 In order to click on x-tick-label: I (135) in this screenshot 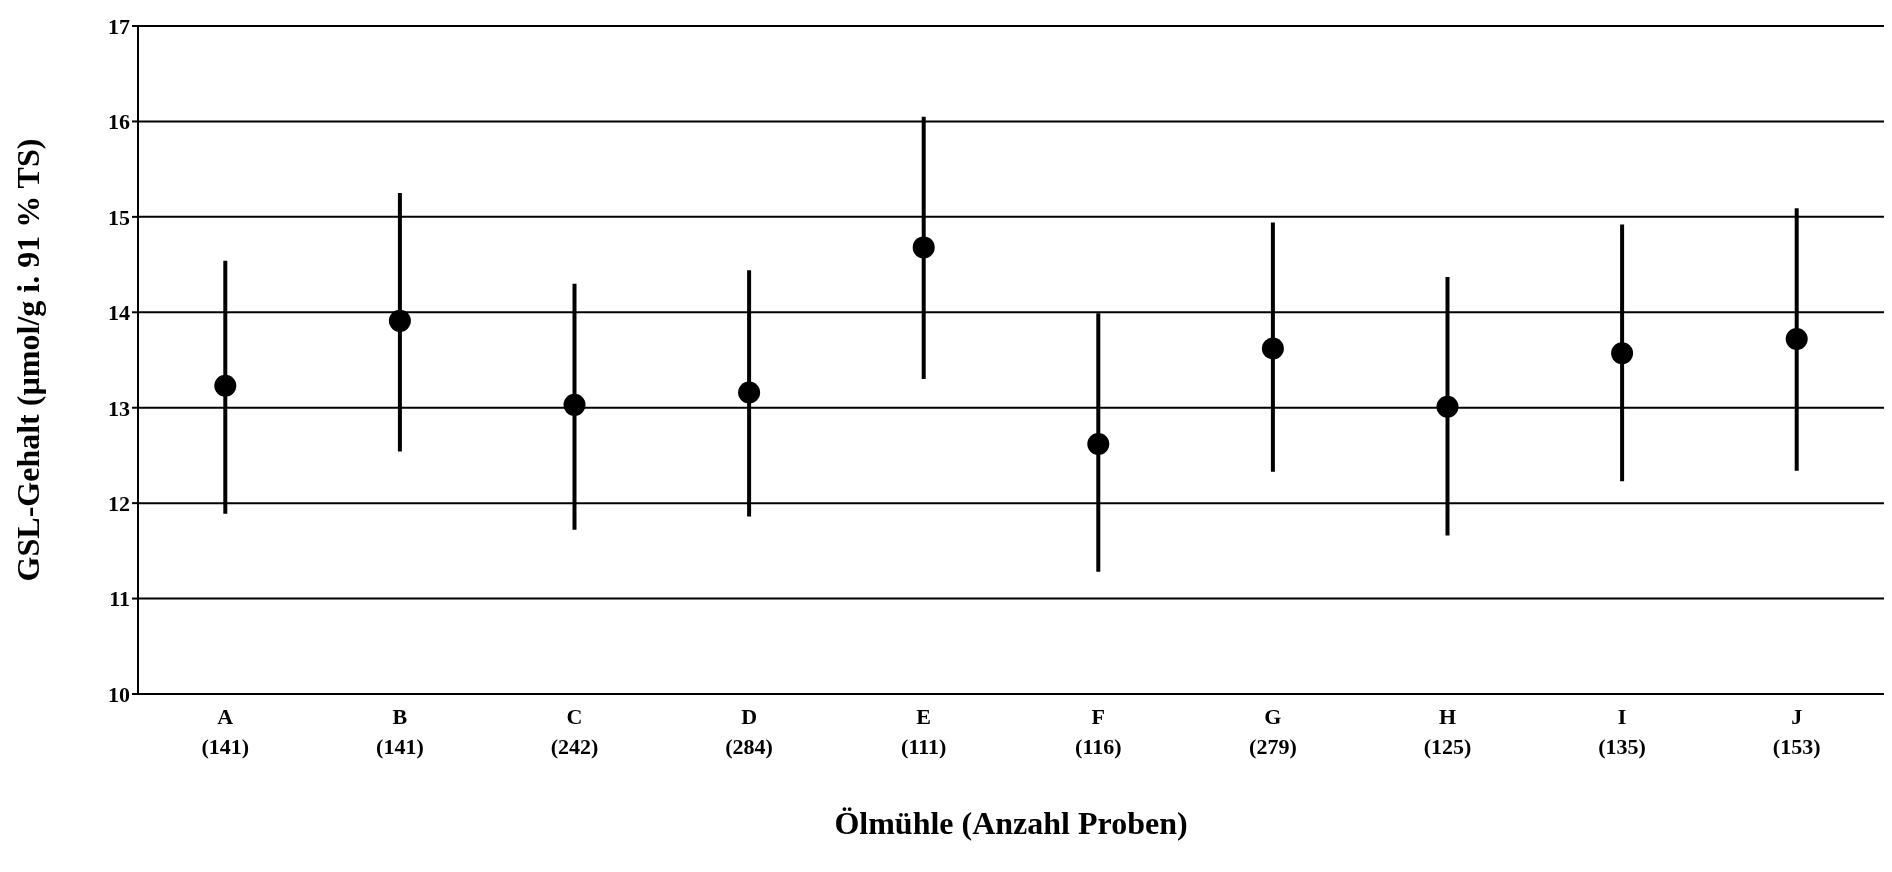, I will do `click(1622, 731)`.